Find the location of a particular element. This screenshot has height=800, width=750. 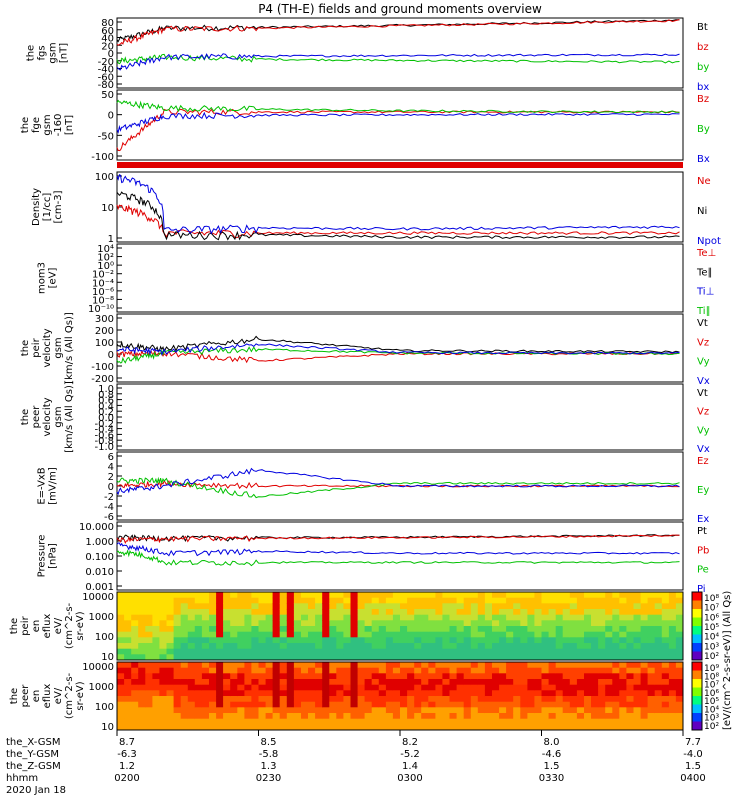

y-tick-label: 40 is located at coordinates (107, 39).